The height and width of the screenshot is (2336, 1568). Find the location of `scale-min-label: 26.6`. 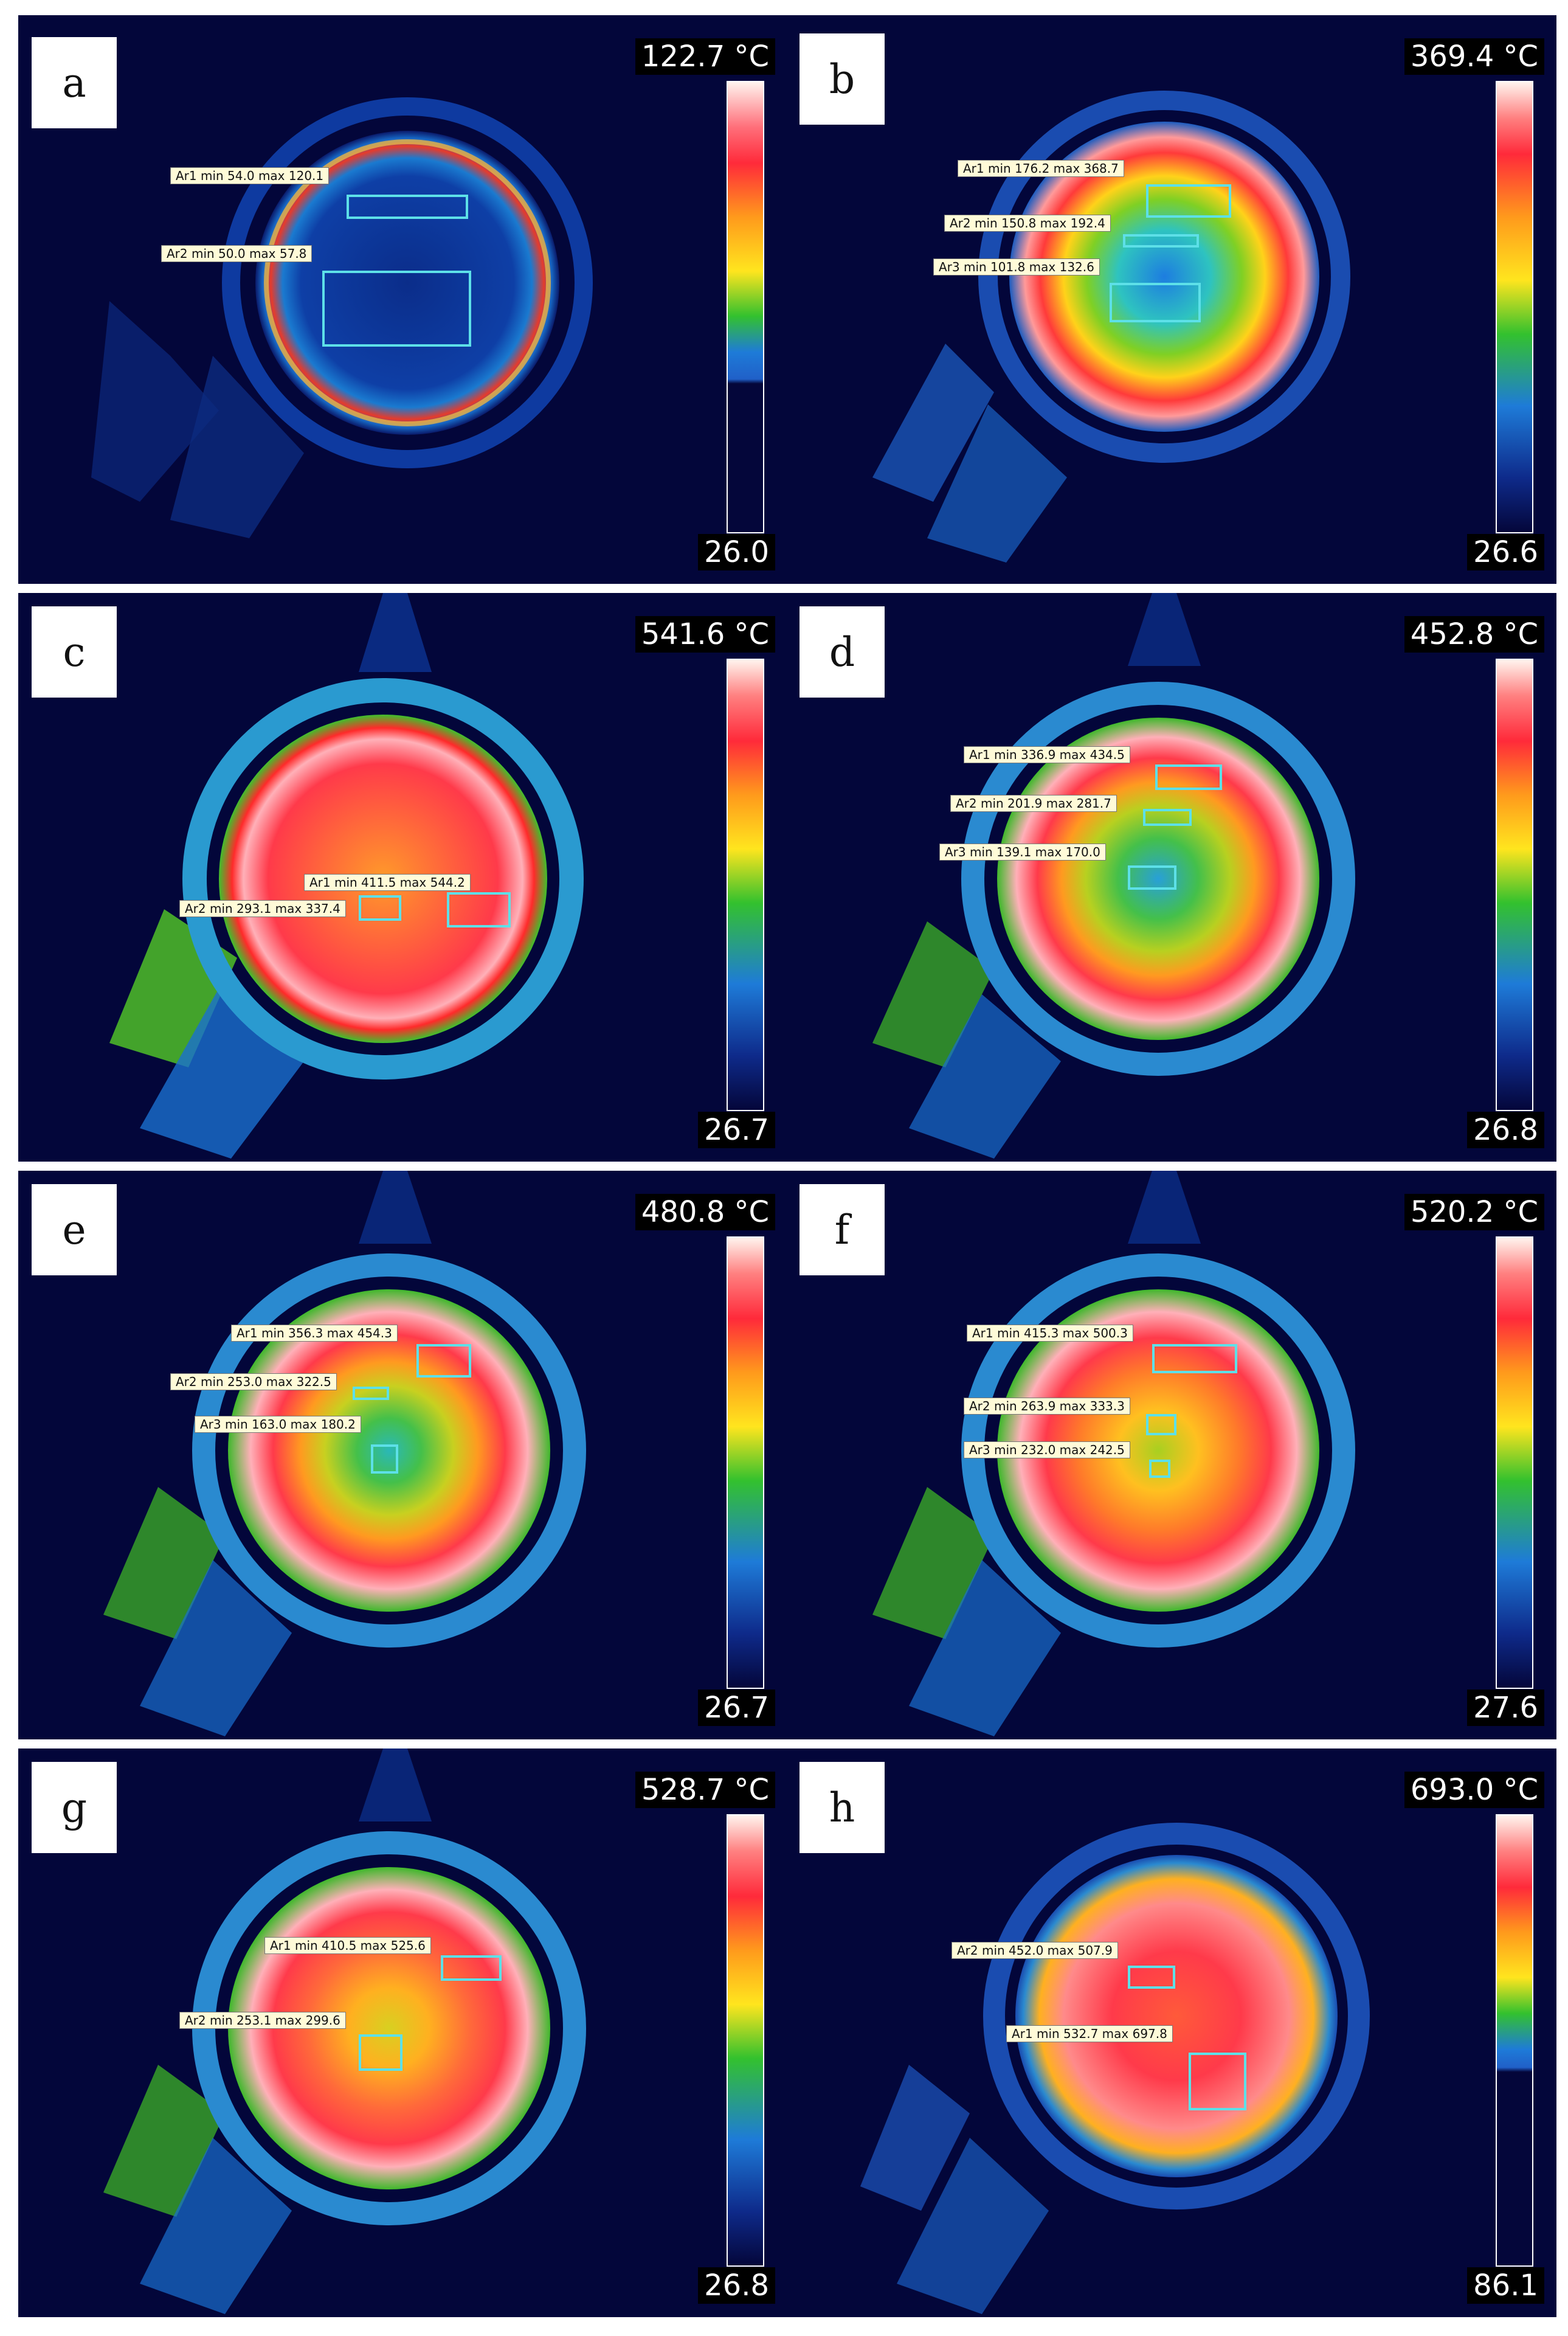

scale-min-label: 26.6 is located at coordinates (1505, 552).